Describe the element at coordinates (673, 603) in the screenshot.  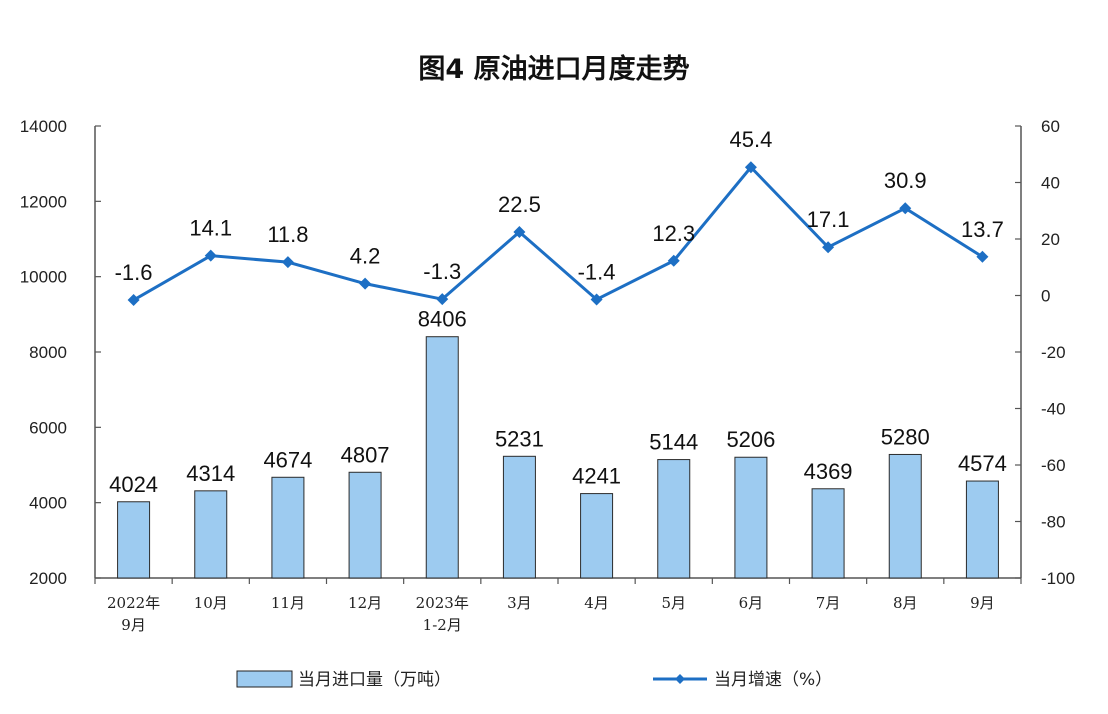
I see `x-category-label: 5月` at that location.